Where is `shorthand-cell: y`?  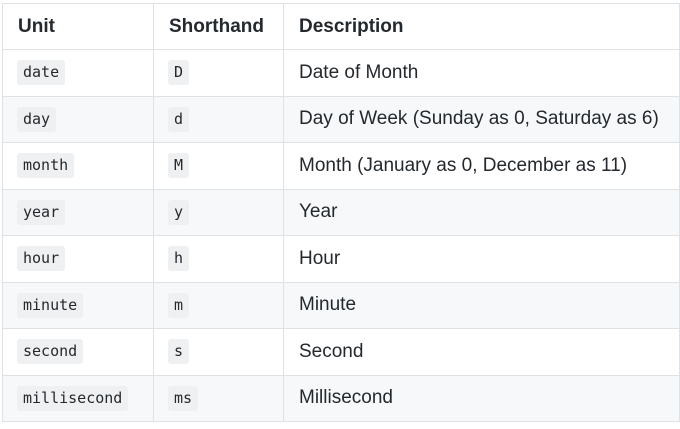 shorthand-cell: y is located at coordinates (218, 212).